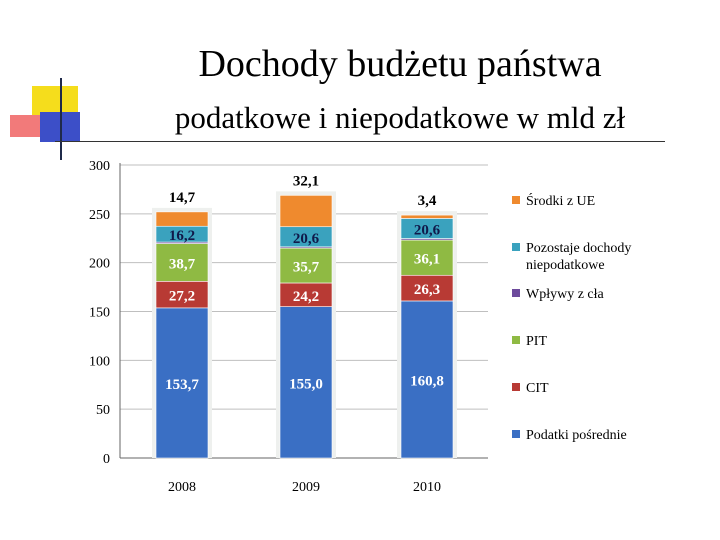 The width and height of the screenshot is (720, 540). I want to click on y-tick-label: 250, so click(99, 215).